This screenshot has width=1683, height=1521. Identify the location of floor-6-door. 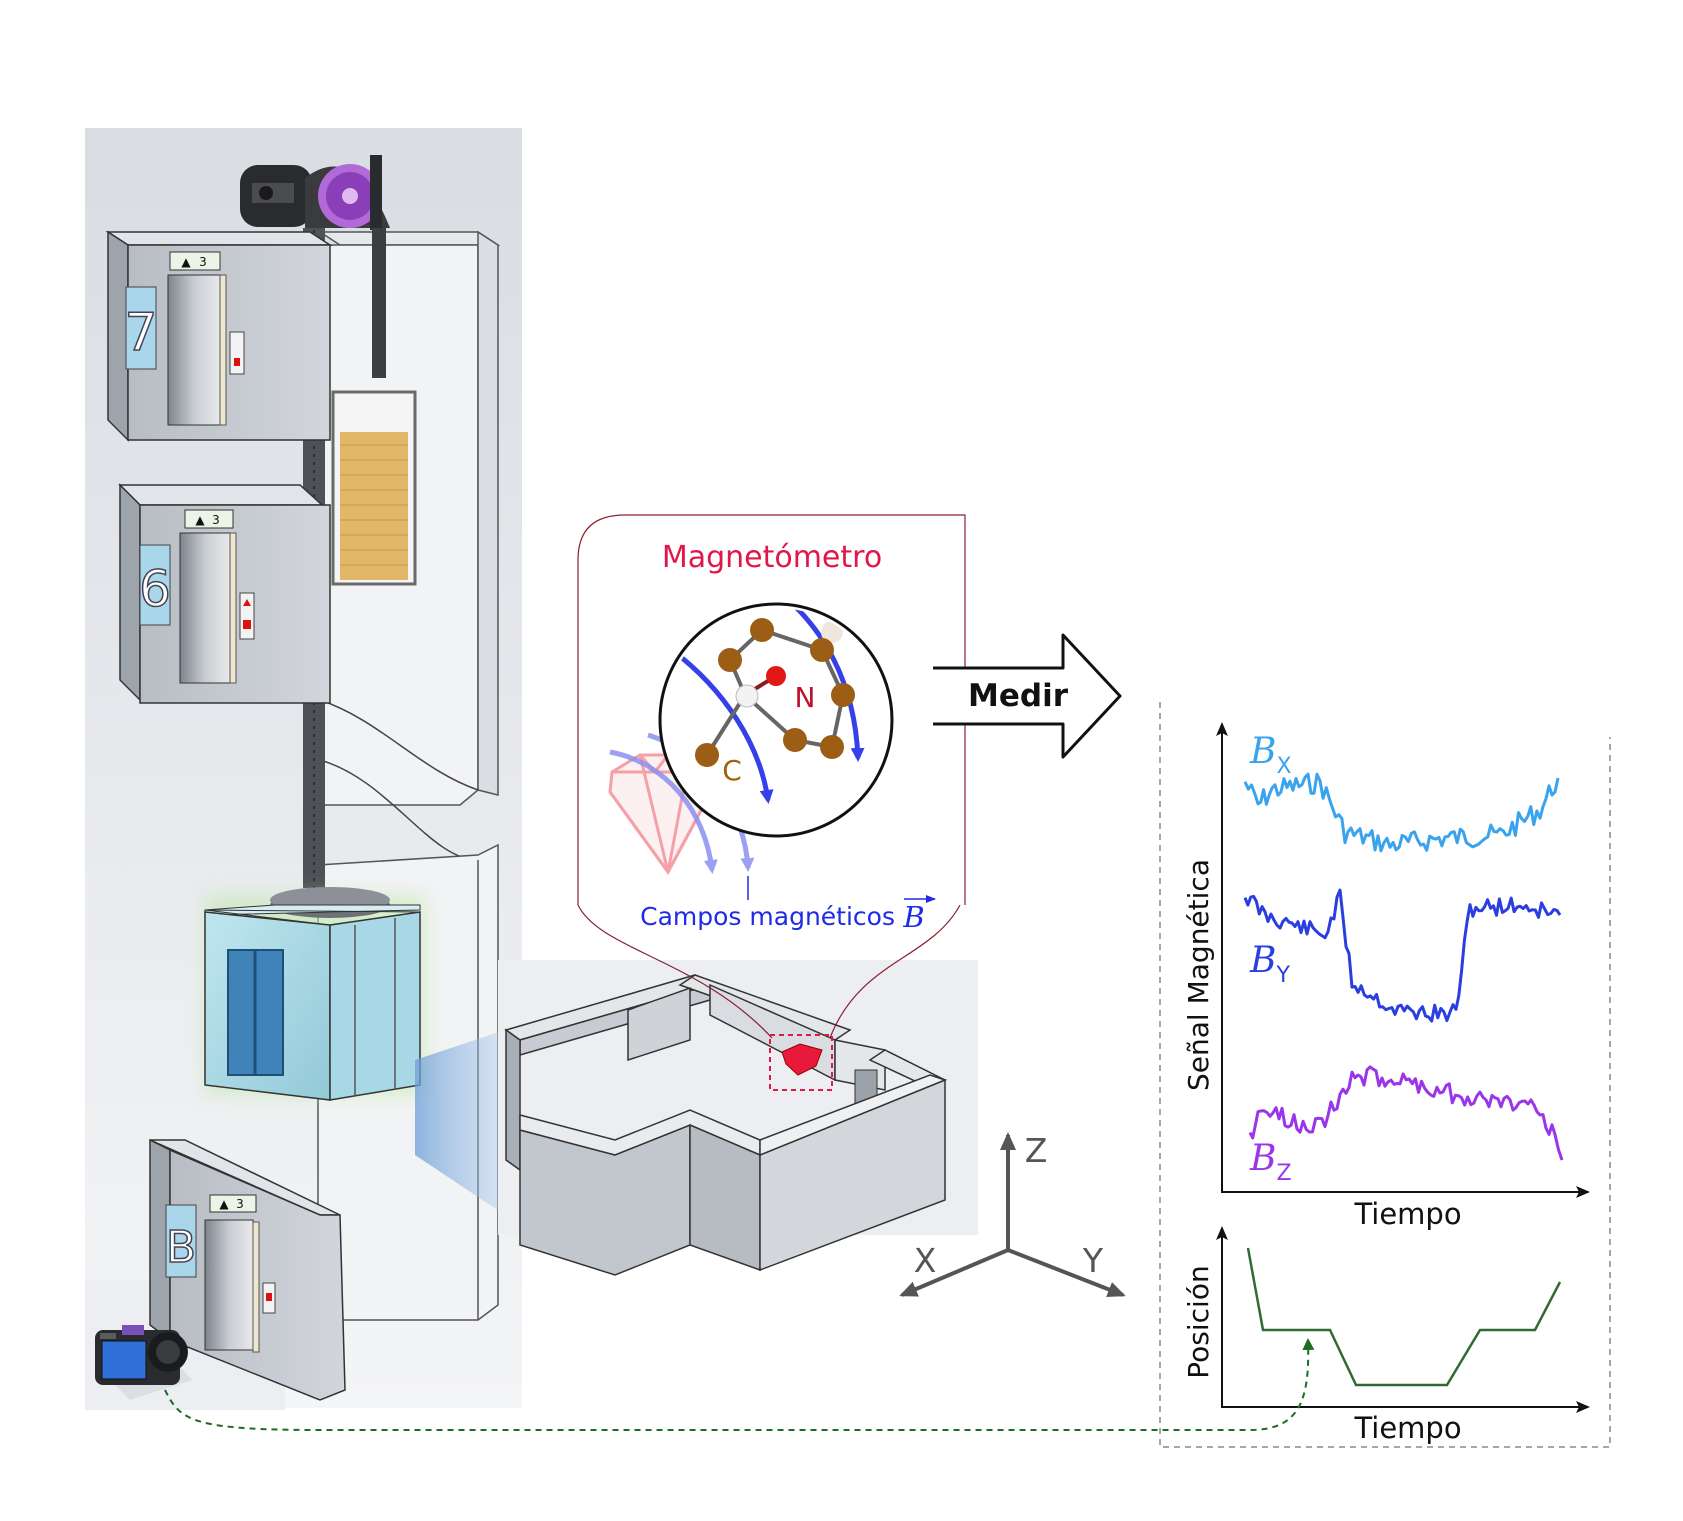
(205, 608).